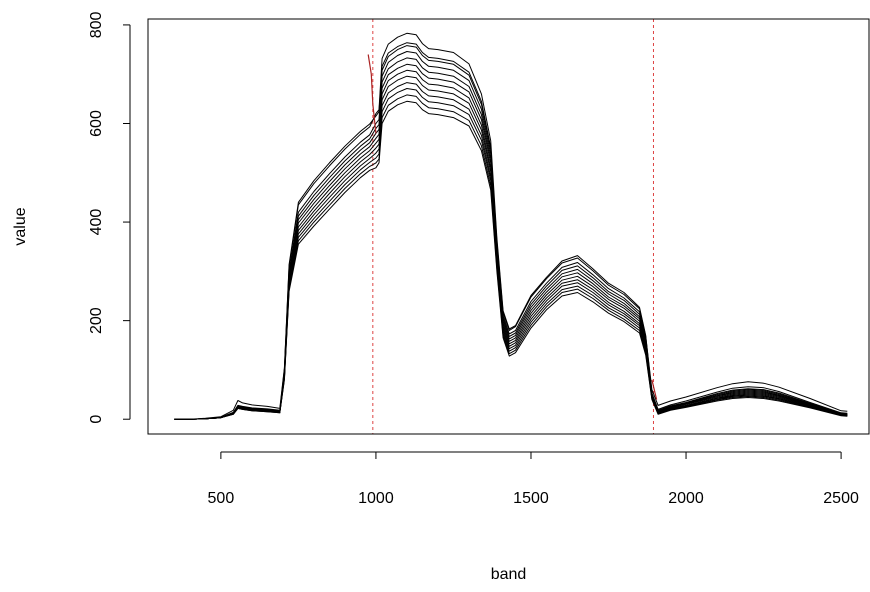  I want to click on x-axis: 500 1000 1500 2000 2500, so click(533, 479).